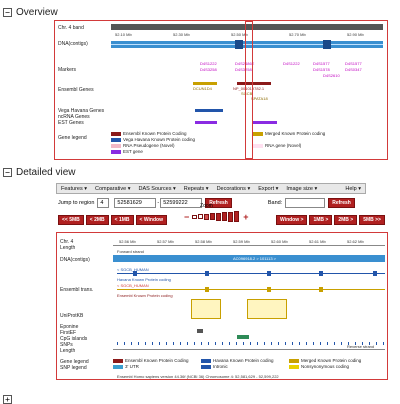  Describe the element at coordinates (245, 63) in the screenshot. I see `marker-label: D4S2486E` at that location.